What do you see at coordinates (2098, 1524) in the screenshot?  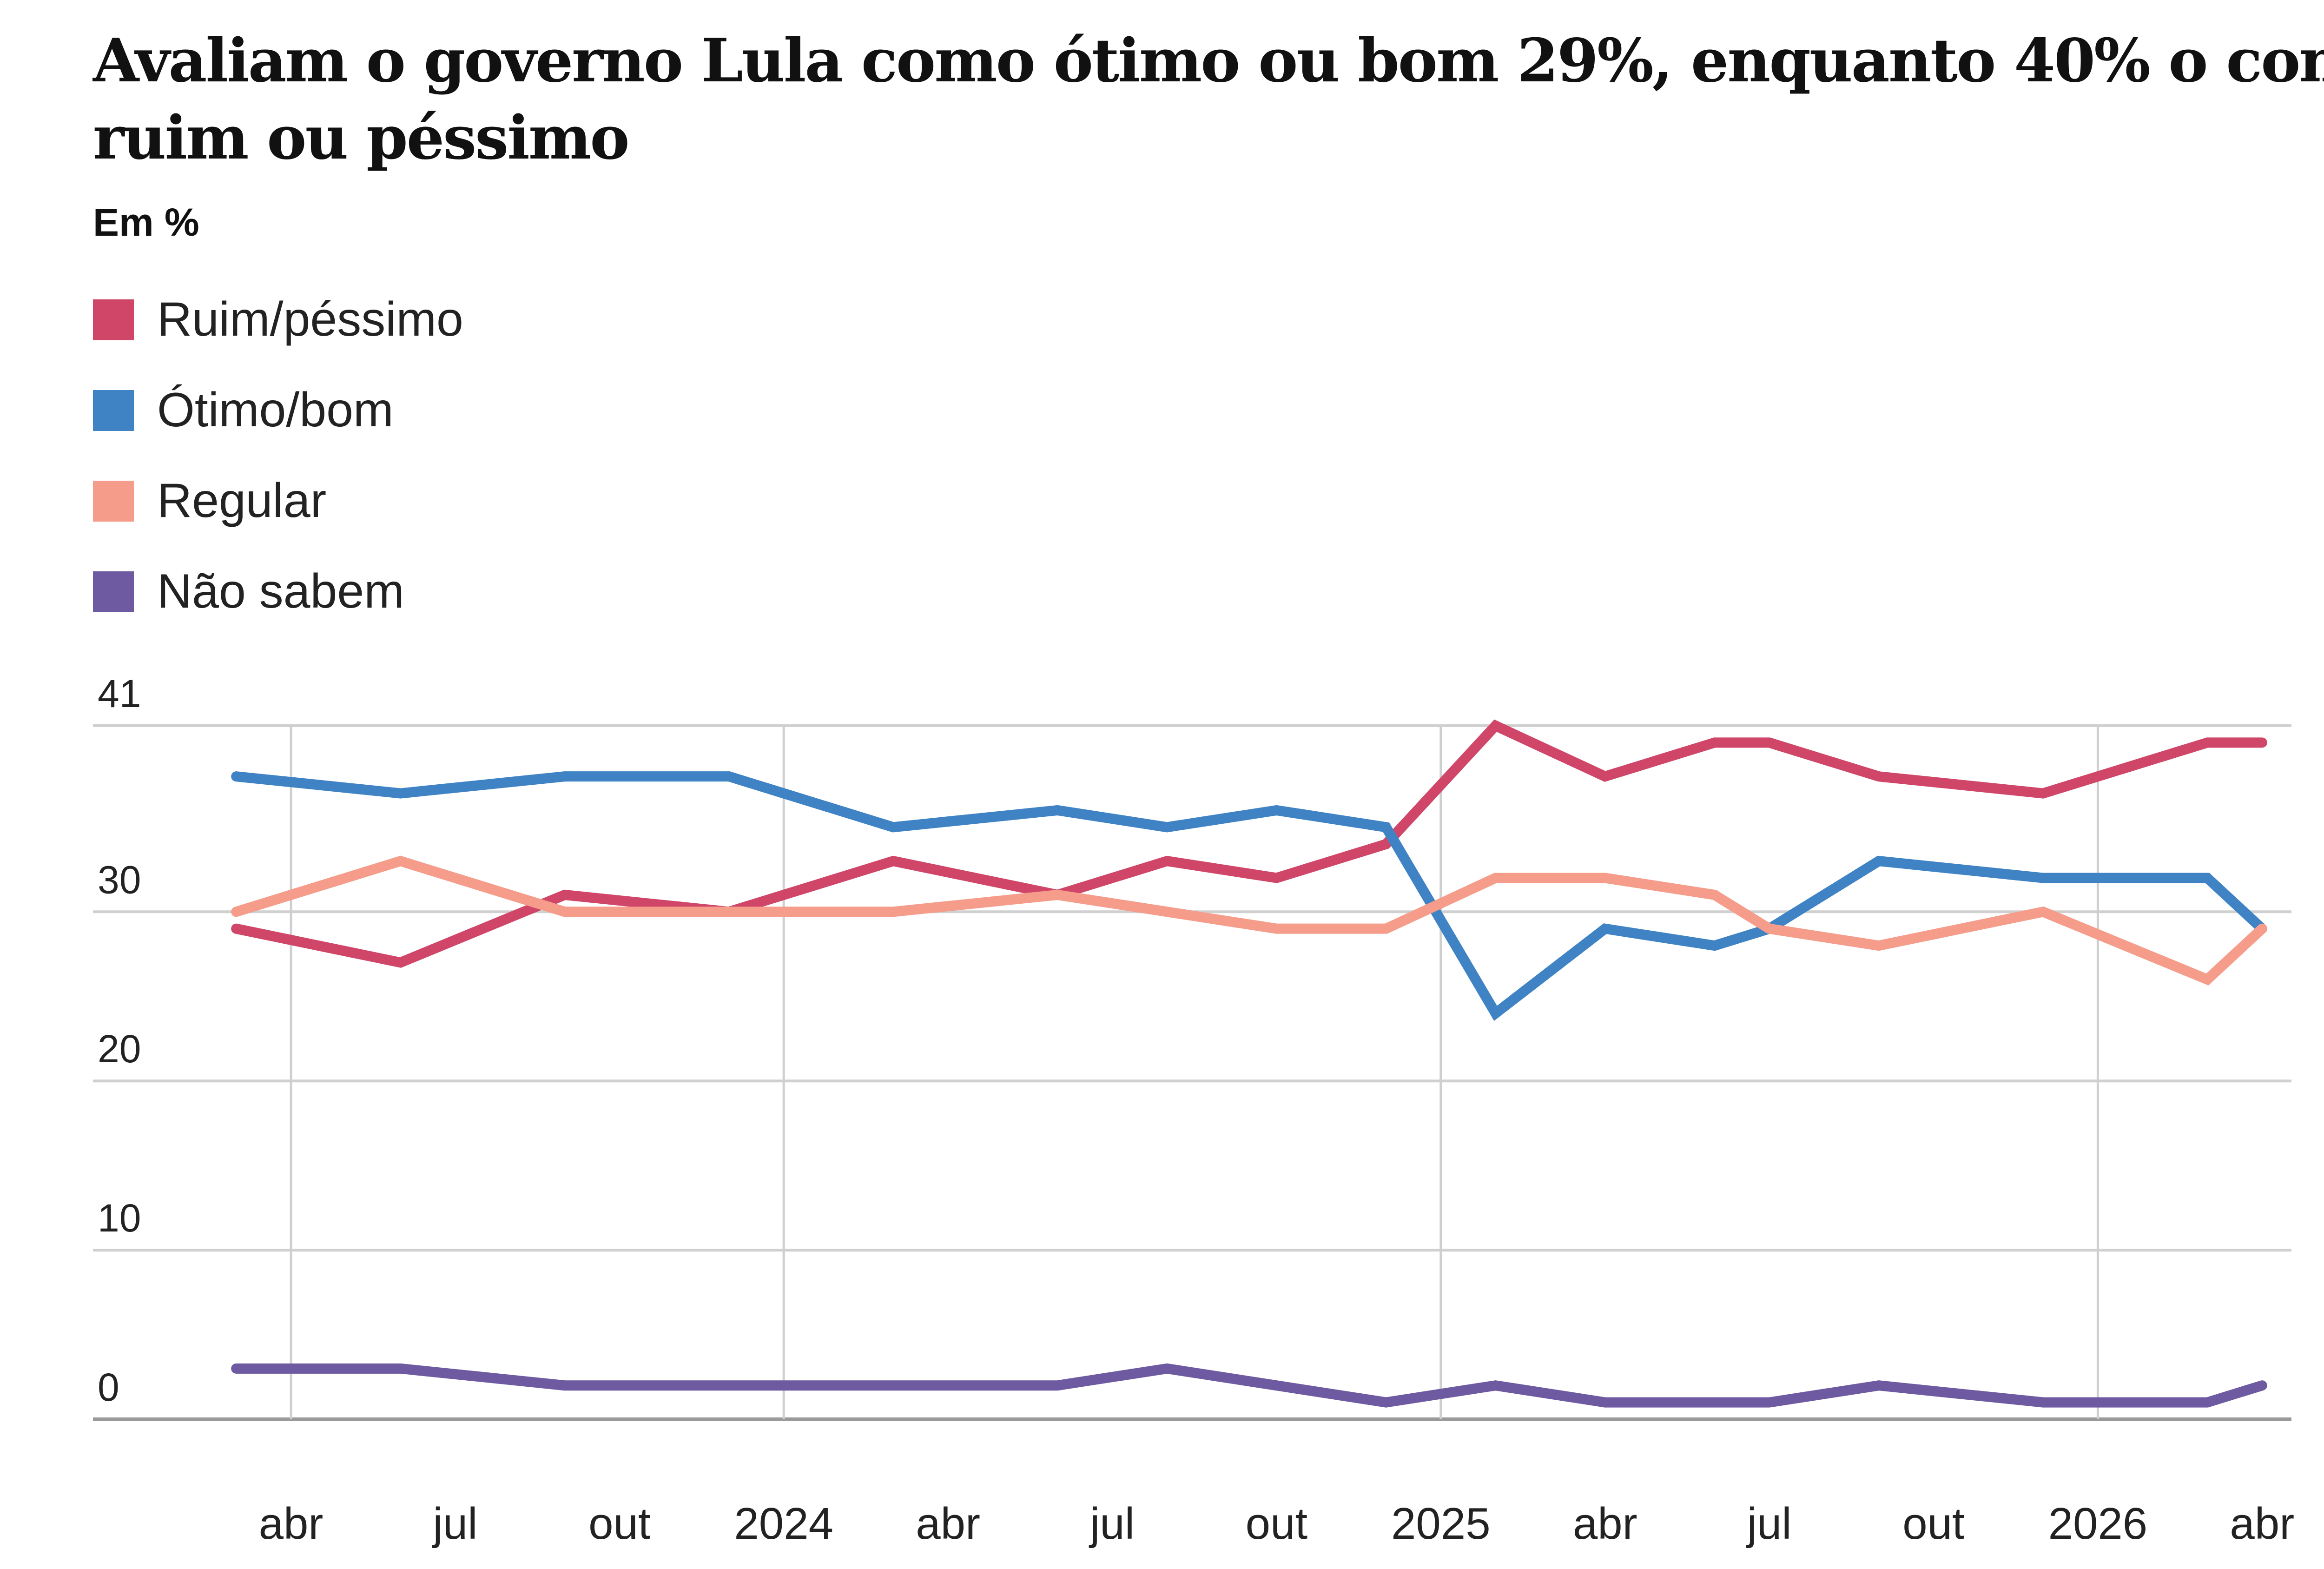 I see `x-tick-label: 2026` at bounding box center [2098, 1524].